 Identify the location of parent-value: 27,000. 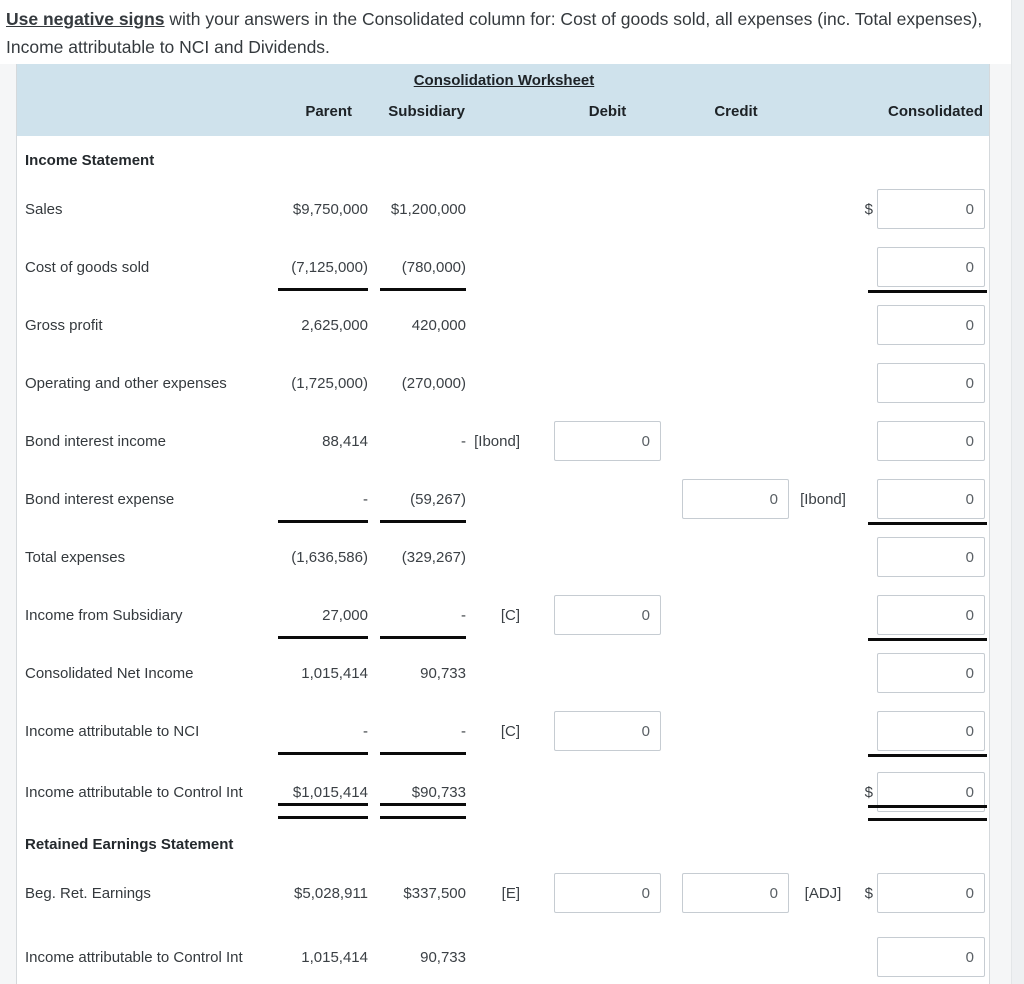
(313, 615).